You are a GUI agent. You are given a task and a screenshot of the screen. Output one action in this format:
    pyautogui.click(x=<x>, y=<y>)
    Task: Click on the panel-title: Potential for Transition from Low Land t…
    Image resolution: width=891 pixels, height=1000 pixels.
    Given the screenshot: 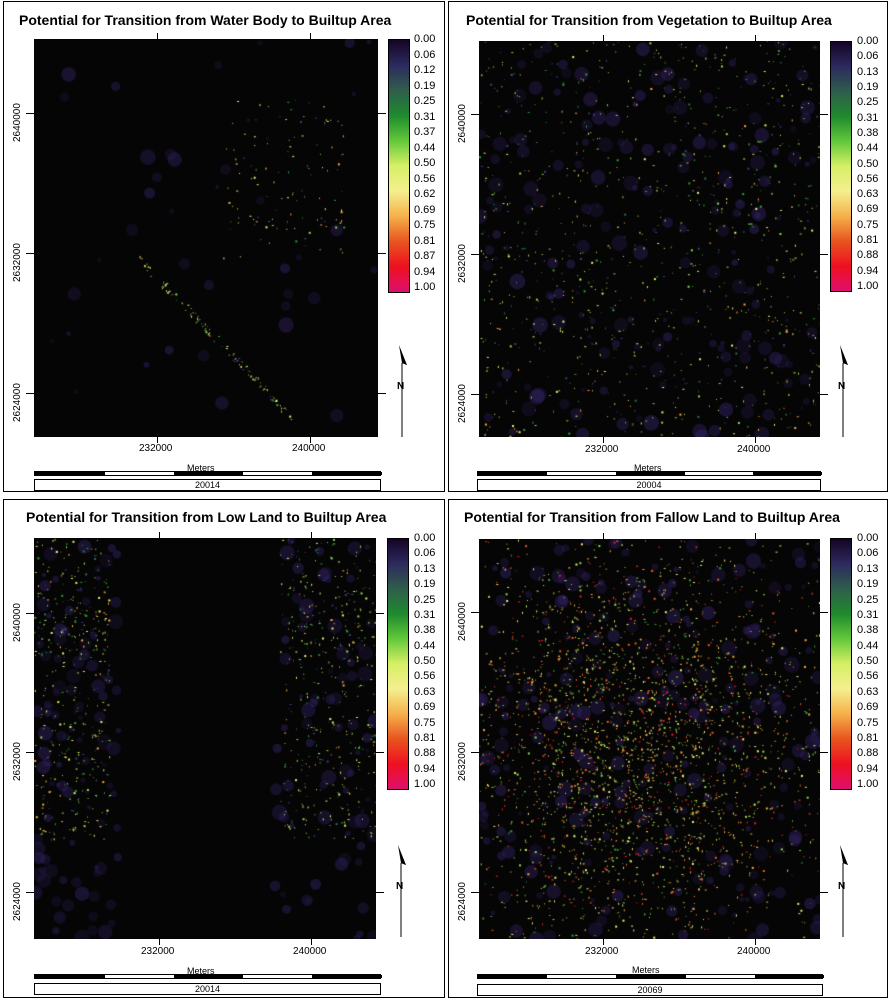 What is the action you would take?
    pyautogui.click(x=206, y=517)
    